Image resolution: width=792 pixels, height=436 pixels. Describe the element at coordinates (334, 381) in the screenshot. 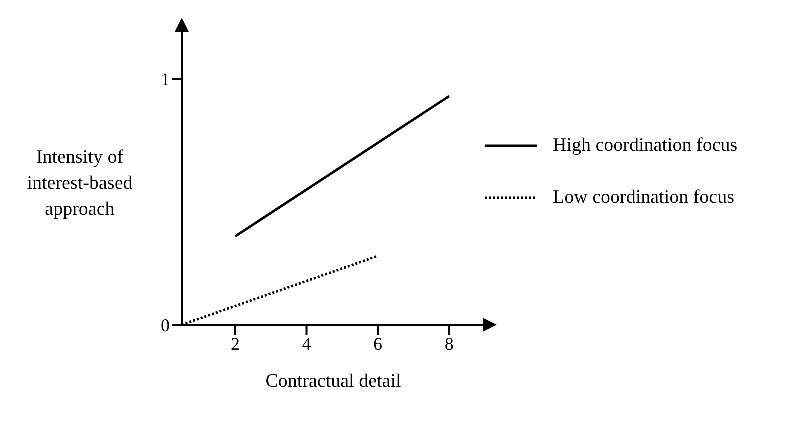

I see `x-axis-title: Contractual detail` at that location.